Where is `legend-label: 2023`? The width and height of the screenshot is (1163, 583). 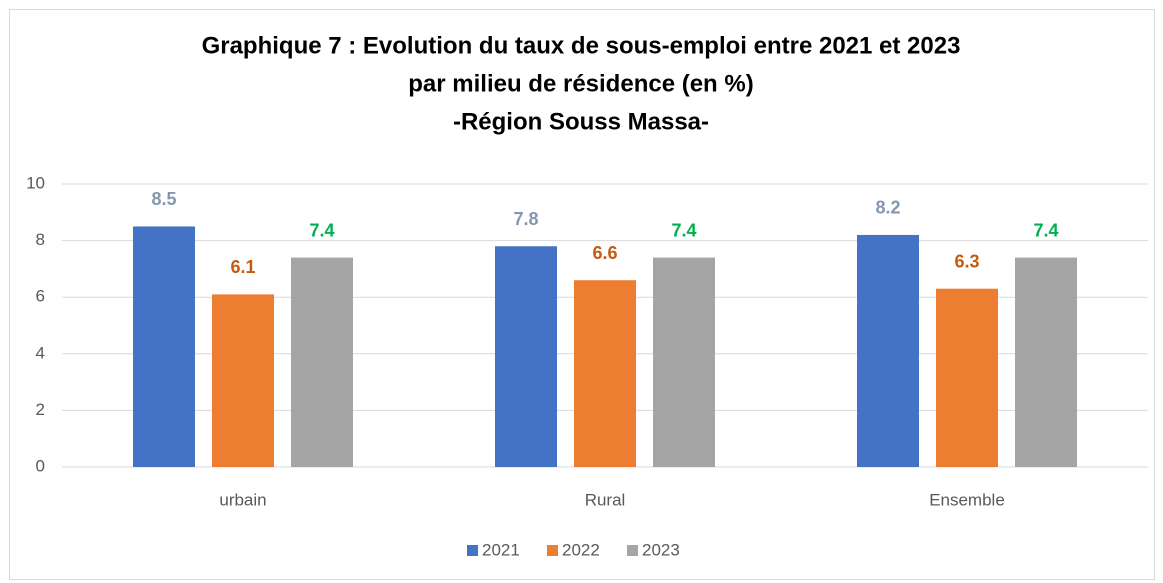 legend-label: 2023 is located at coordinates (661, 549).